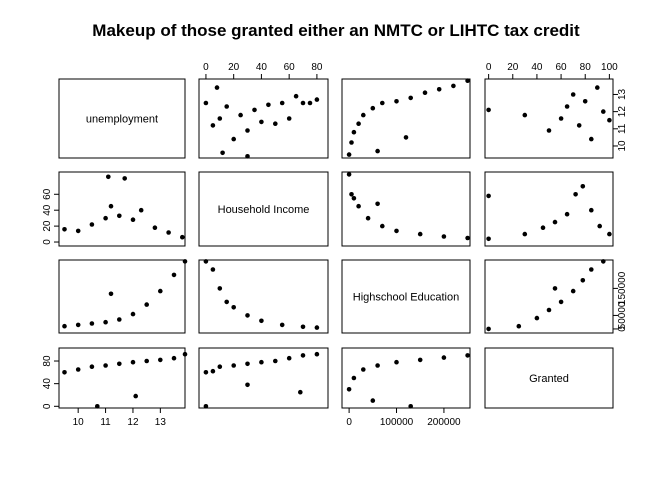  Describe the element at coordinates (609, 67) in the screenshot. I see `tick-label: 100` at that location.